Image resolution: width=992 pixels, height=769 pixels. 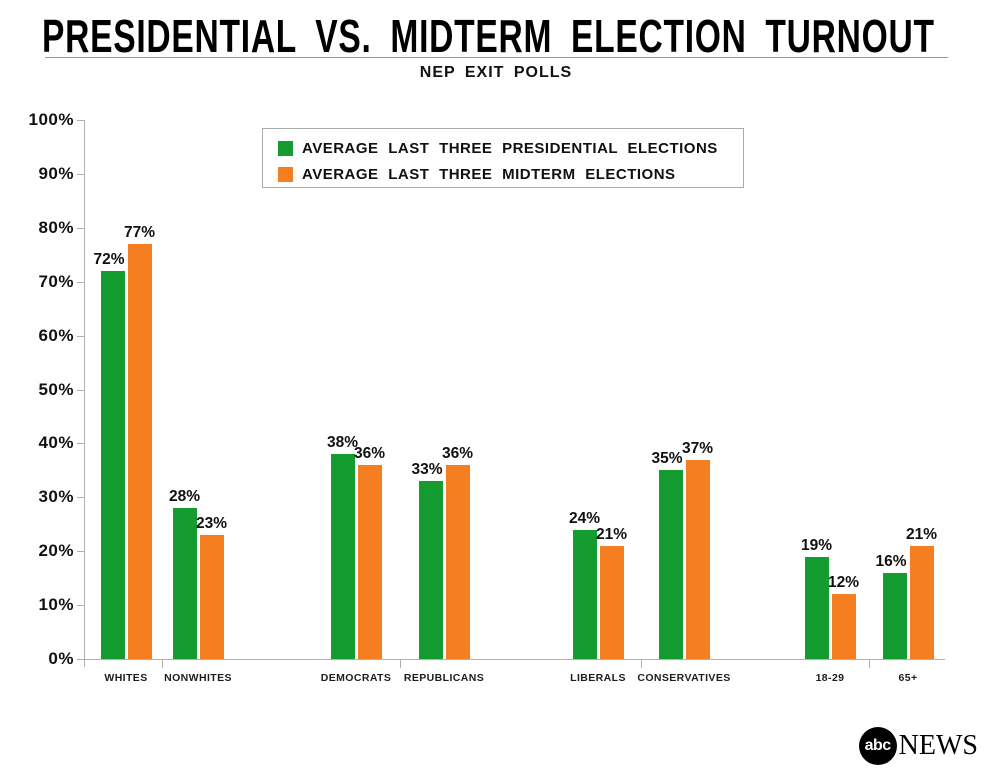 I want to click on legend-swatch-midterm-icon, so click(x=285, y=174).